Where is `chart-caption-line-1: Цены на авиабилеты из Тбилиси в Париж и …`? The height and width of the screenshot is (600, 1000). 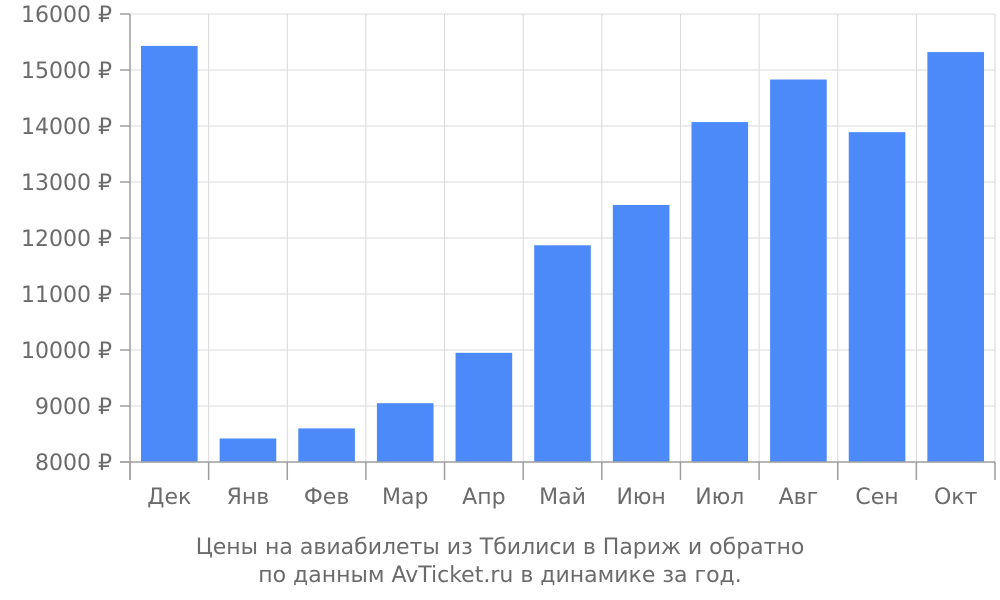 chart-caption-line-1: Цены на авиабилеты из Тбилиси в Париж и … is located at coordinates (500, 547).